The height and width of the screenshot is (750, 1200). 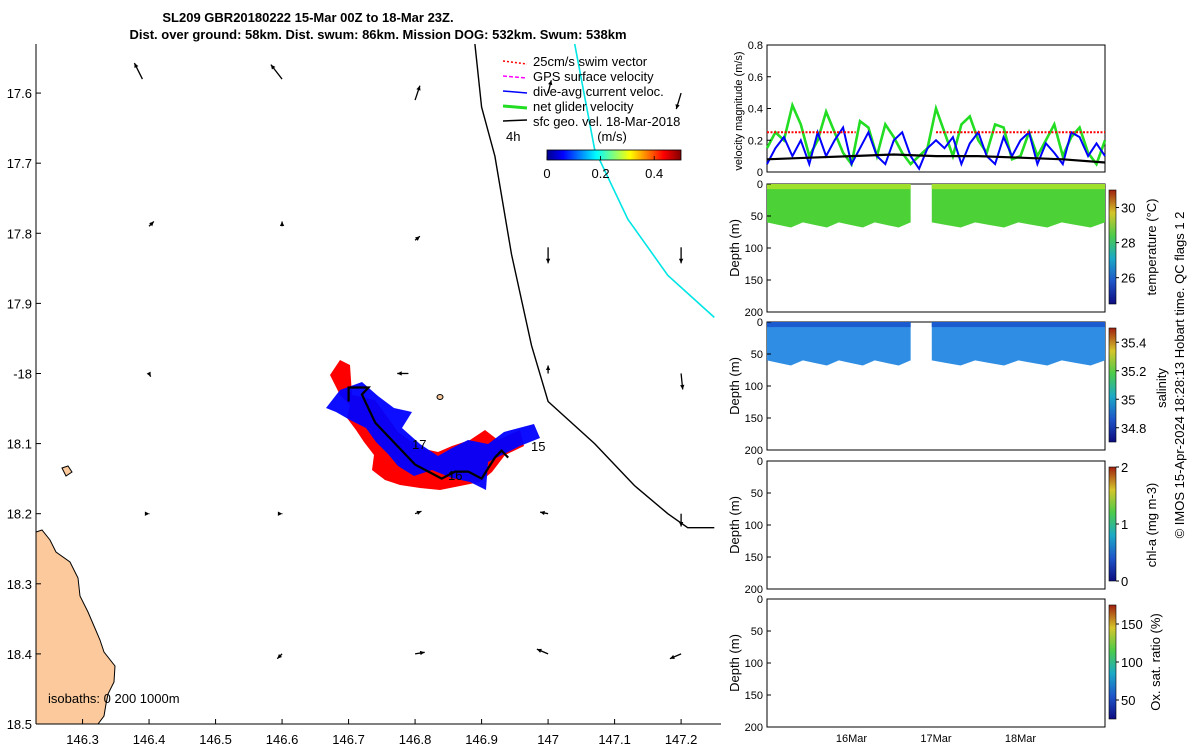 I want to click on speed-colorbar, so click(x=614, y=155).